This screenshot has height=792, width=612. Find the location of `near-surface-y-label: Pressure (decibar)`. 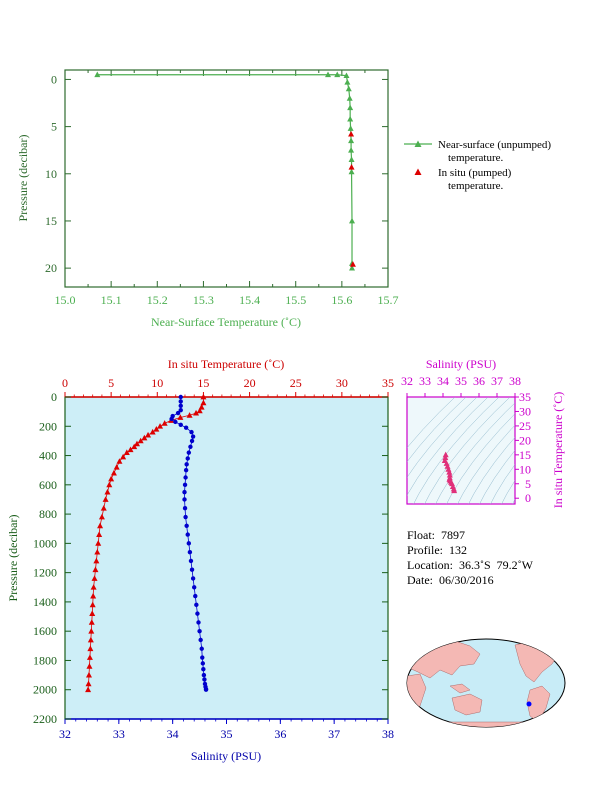

near-surface-y-label: Pressure (decibar) is located at coordinates (23, 178).